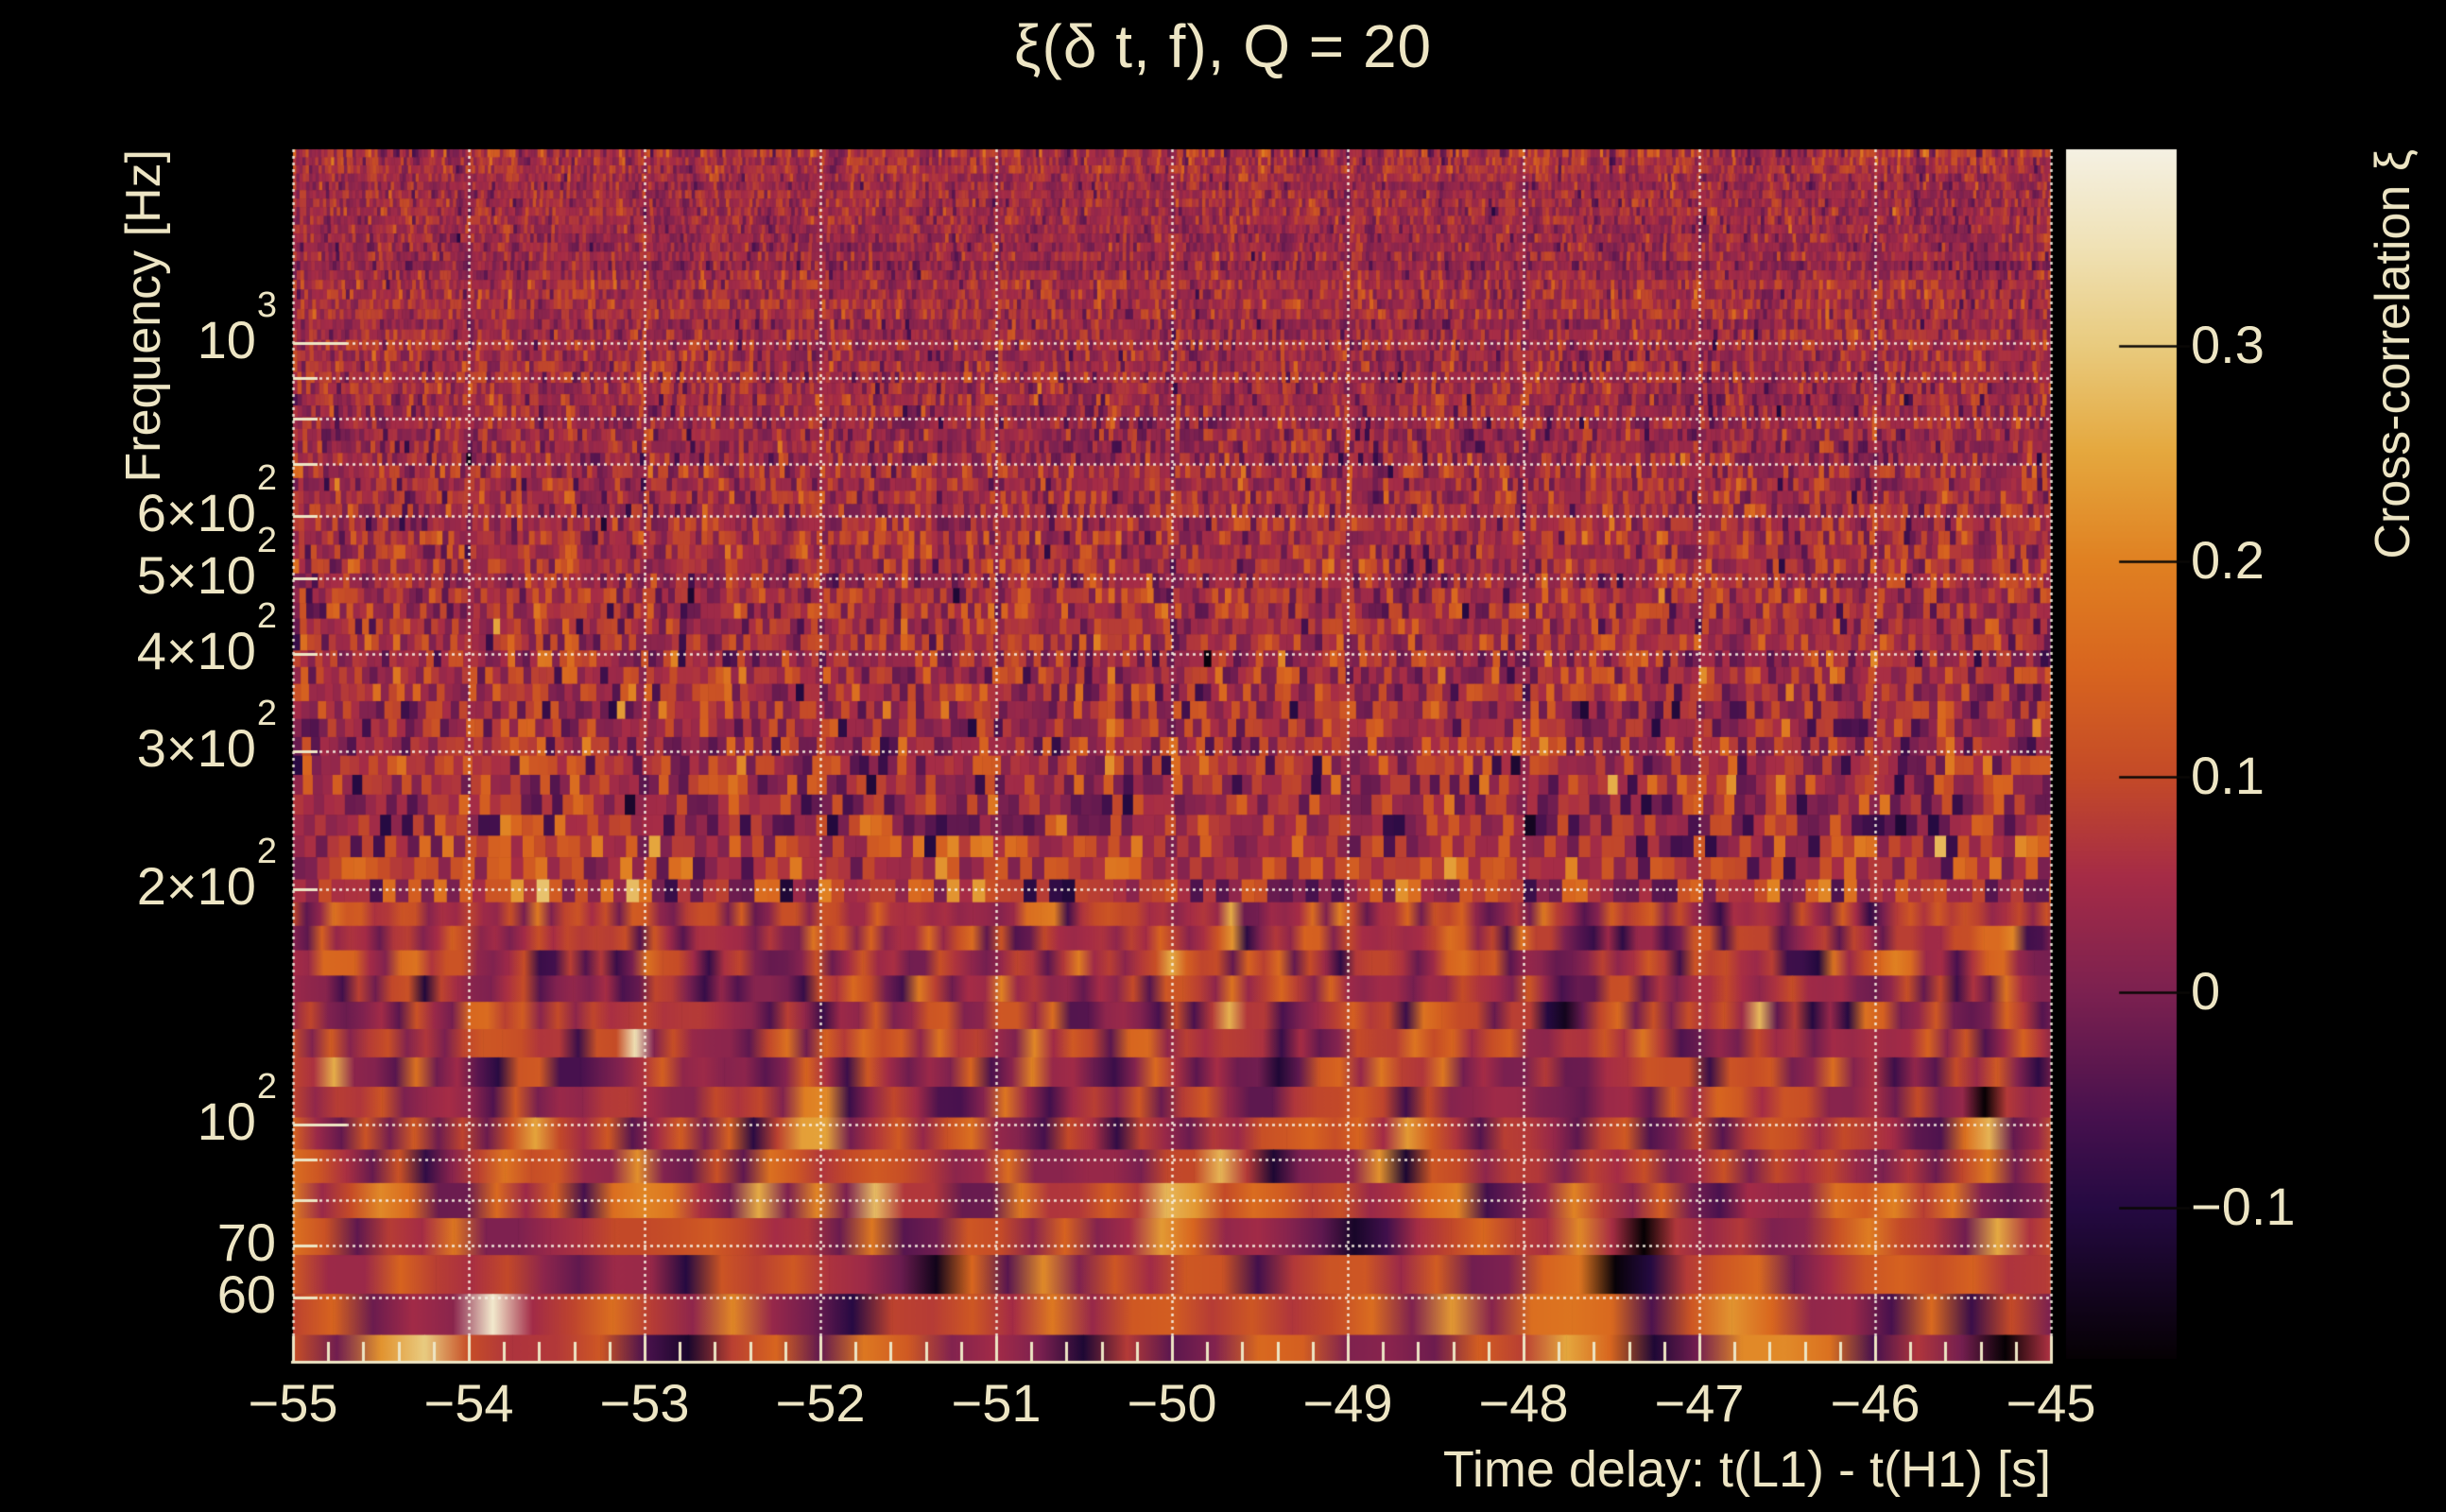  What do you see at coordinates (2206, 991) in the screenshot?
I see `colorbar-tick-label: 0` at bounding box center [2206, 991].